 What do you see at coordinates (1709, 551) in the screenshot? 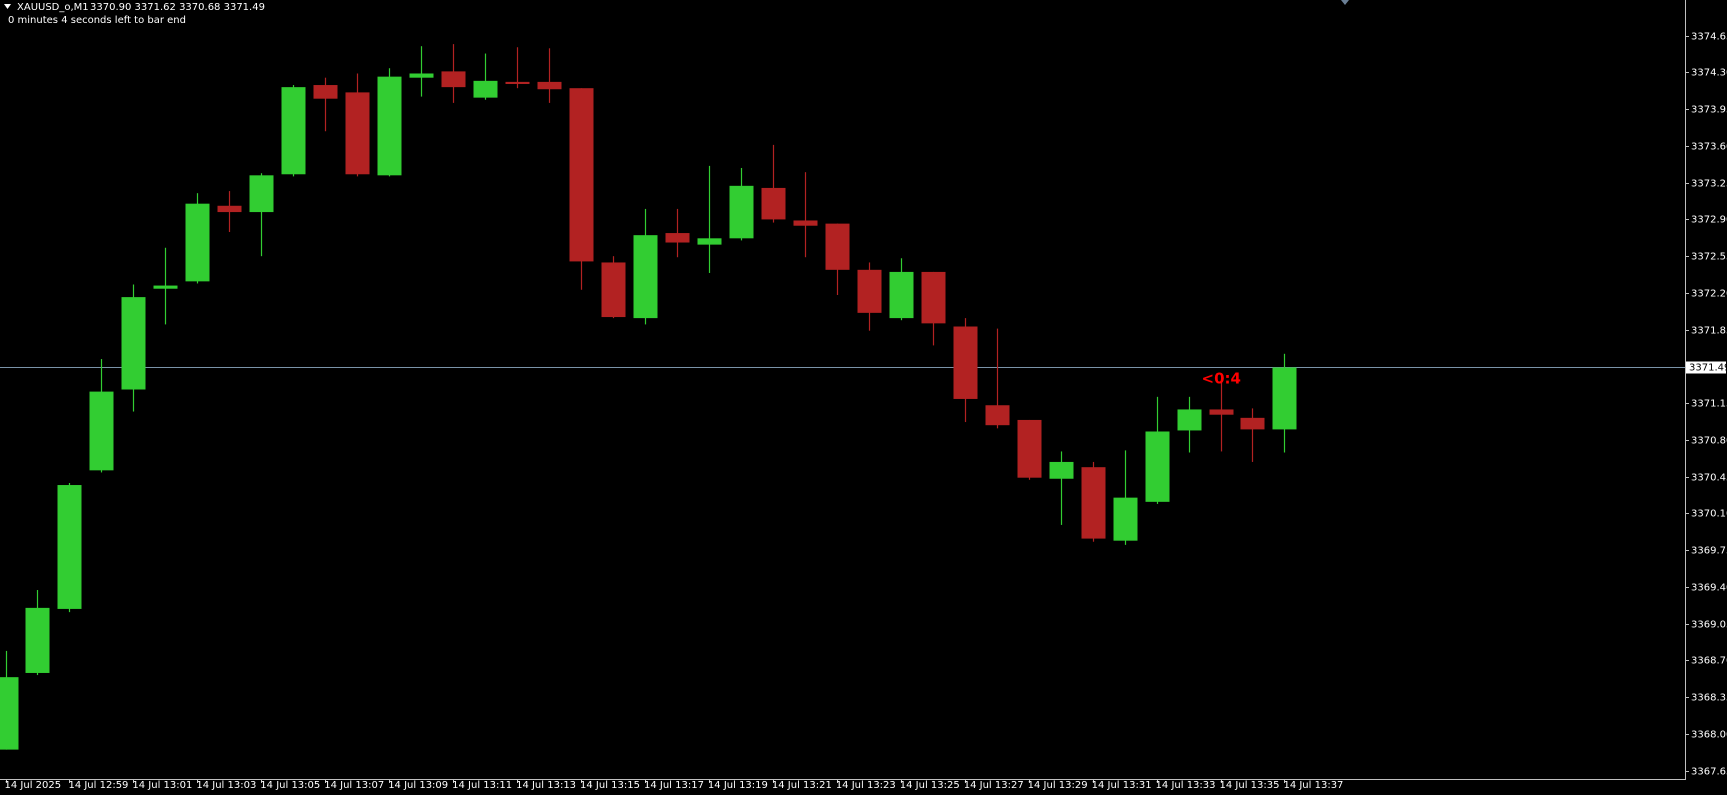
I see `y-tick-label: 3369.75` at bounding box center [1709, 551].